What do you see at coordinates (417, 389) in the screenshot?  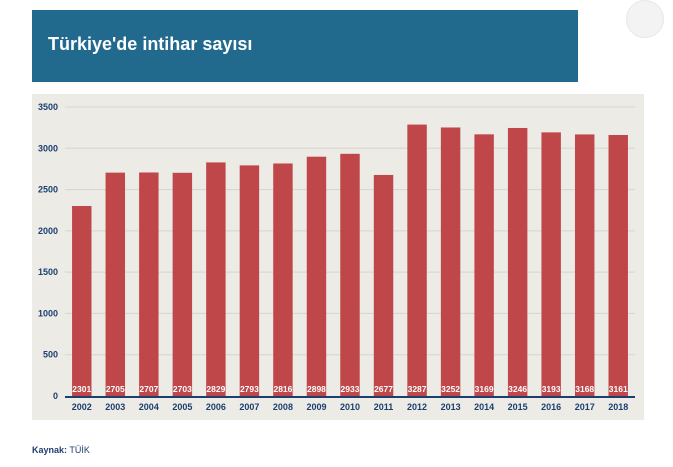 I see `bar-value-label: 3287` at bounding box center [417, 389].